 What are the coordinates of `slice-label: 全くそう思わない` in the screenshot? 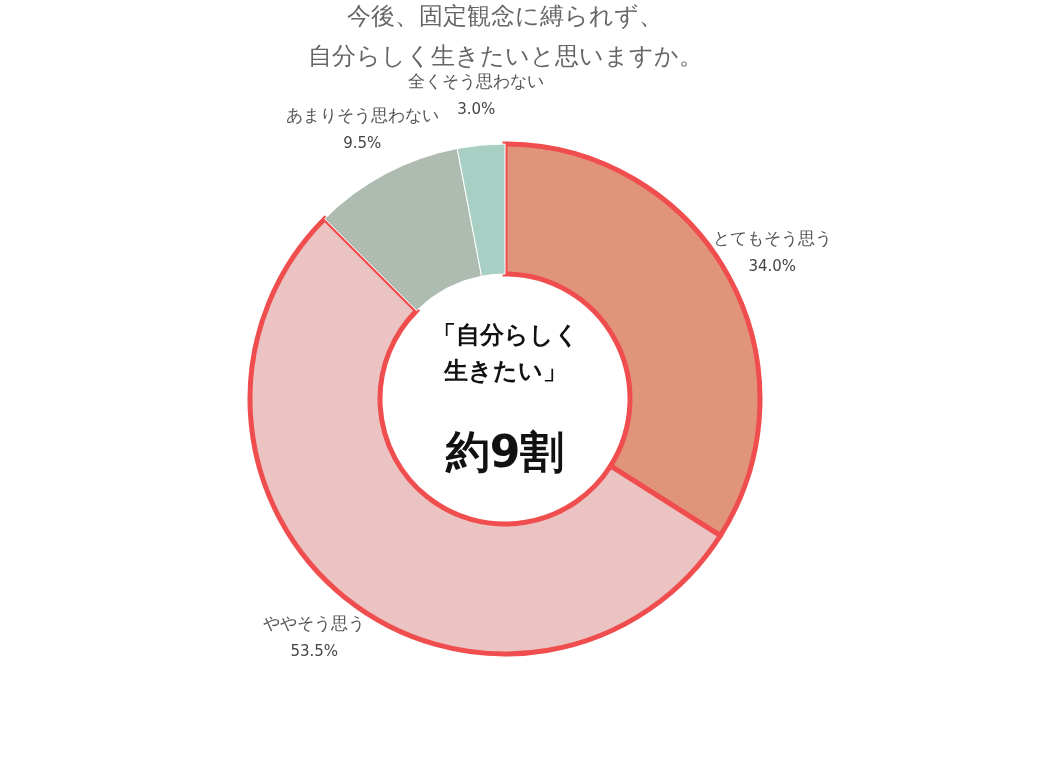 It's located at (476, 81).